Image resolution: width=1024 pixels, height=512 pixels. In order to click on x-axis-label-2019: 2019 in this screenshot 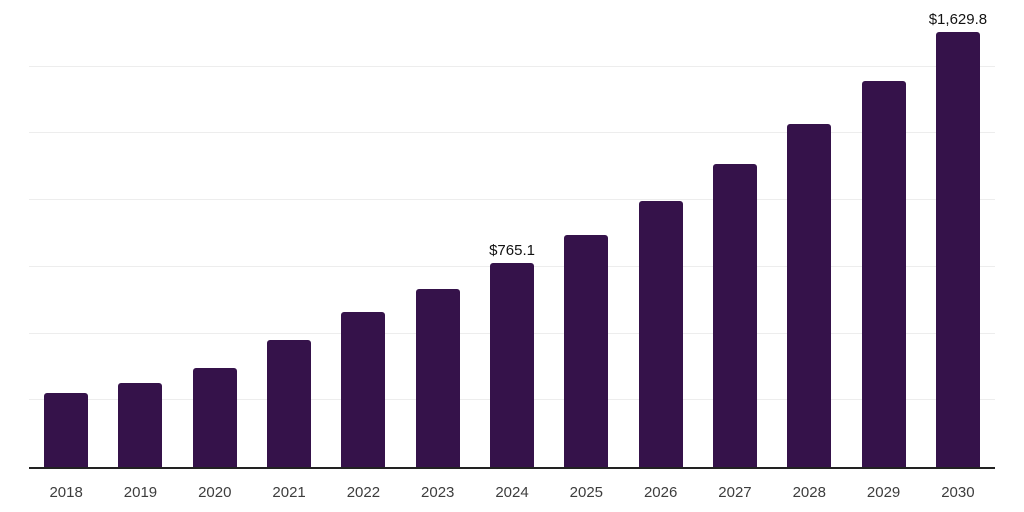, I will do `click(140, 492)`.